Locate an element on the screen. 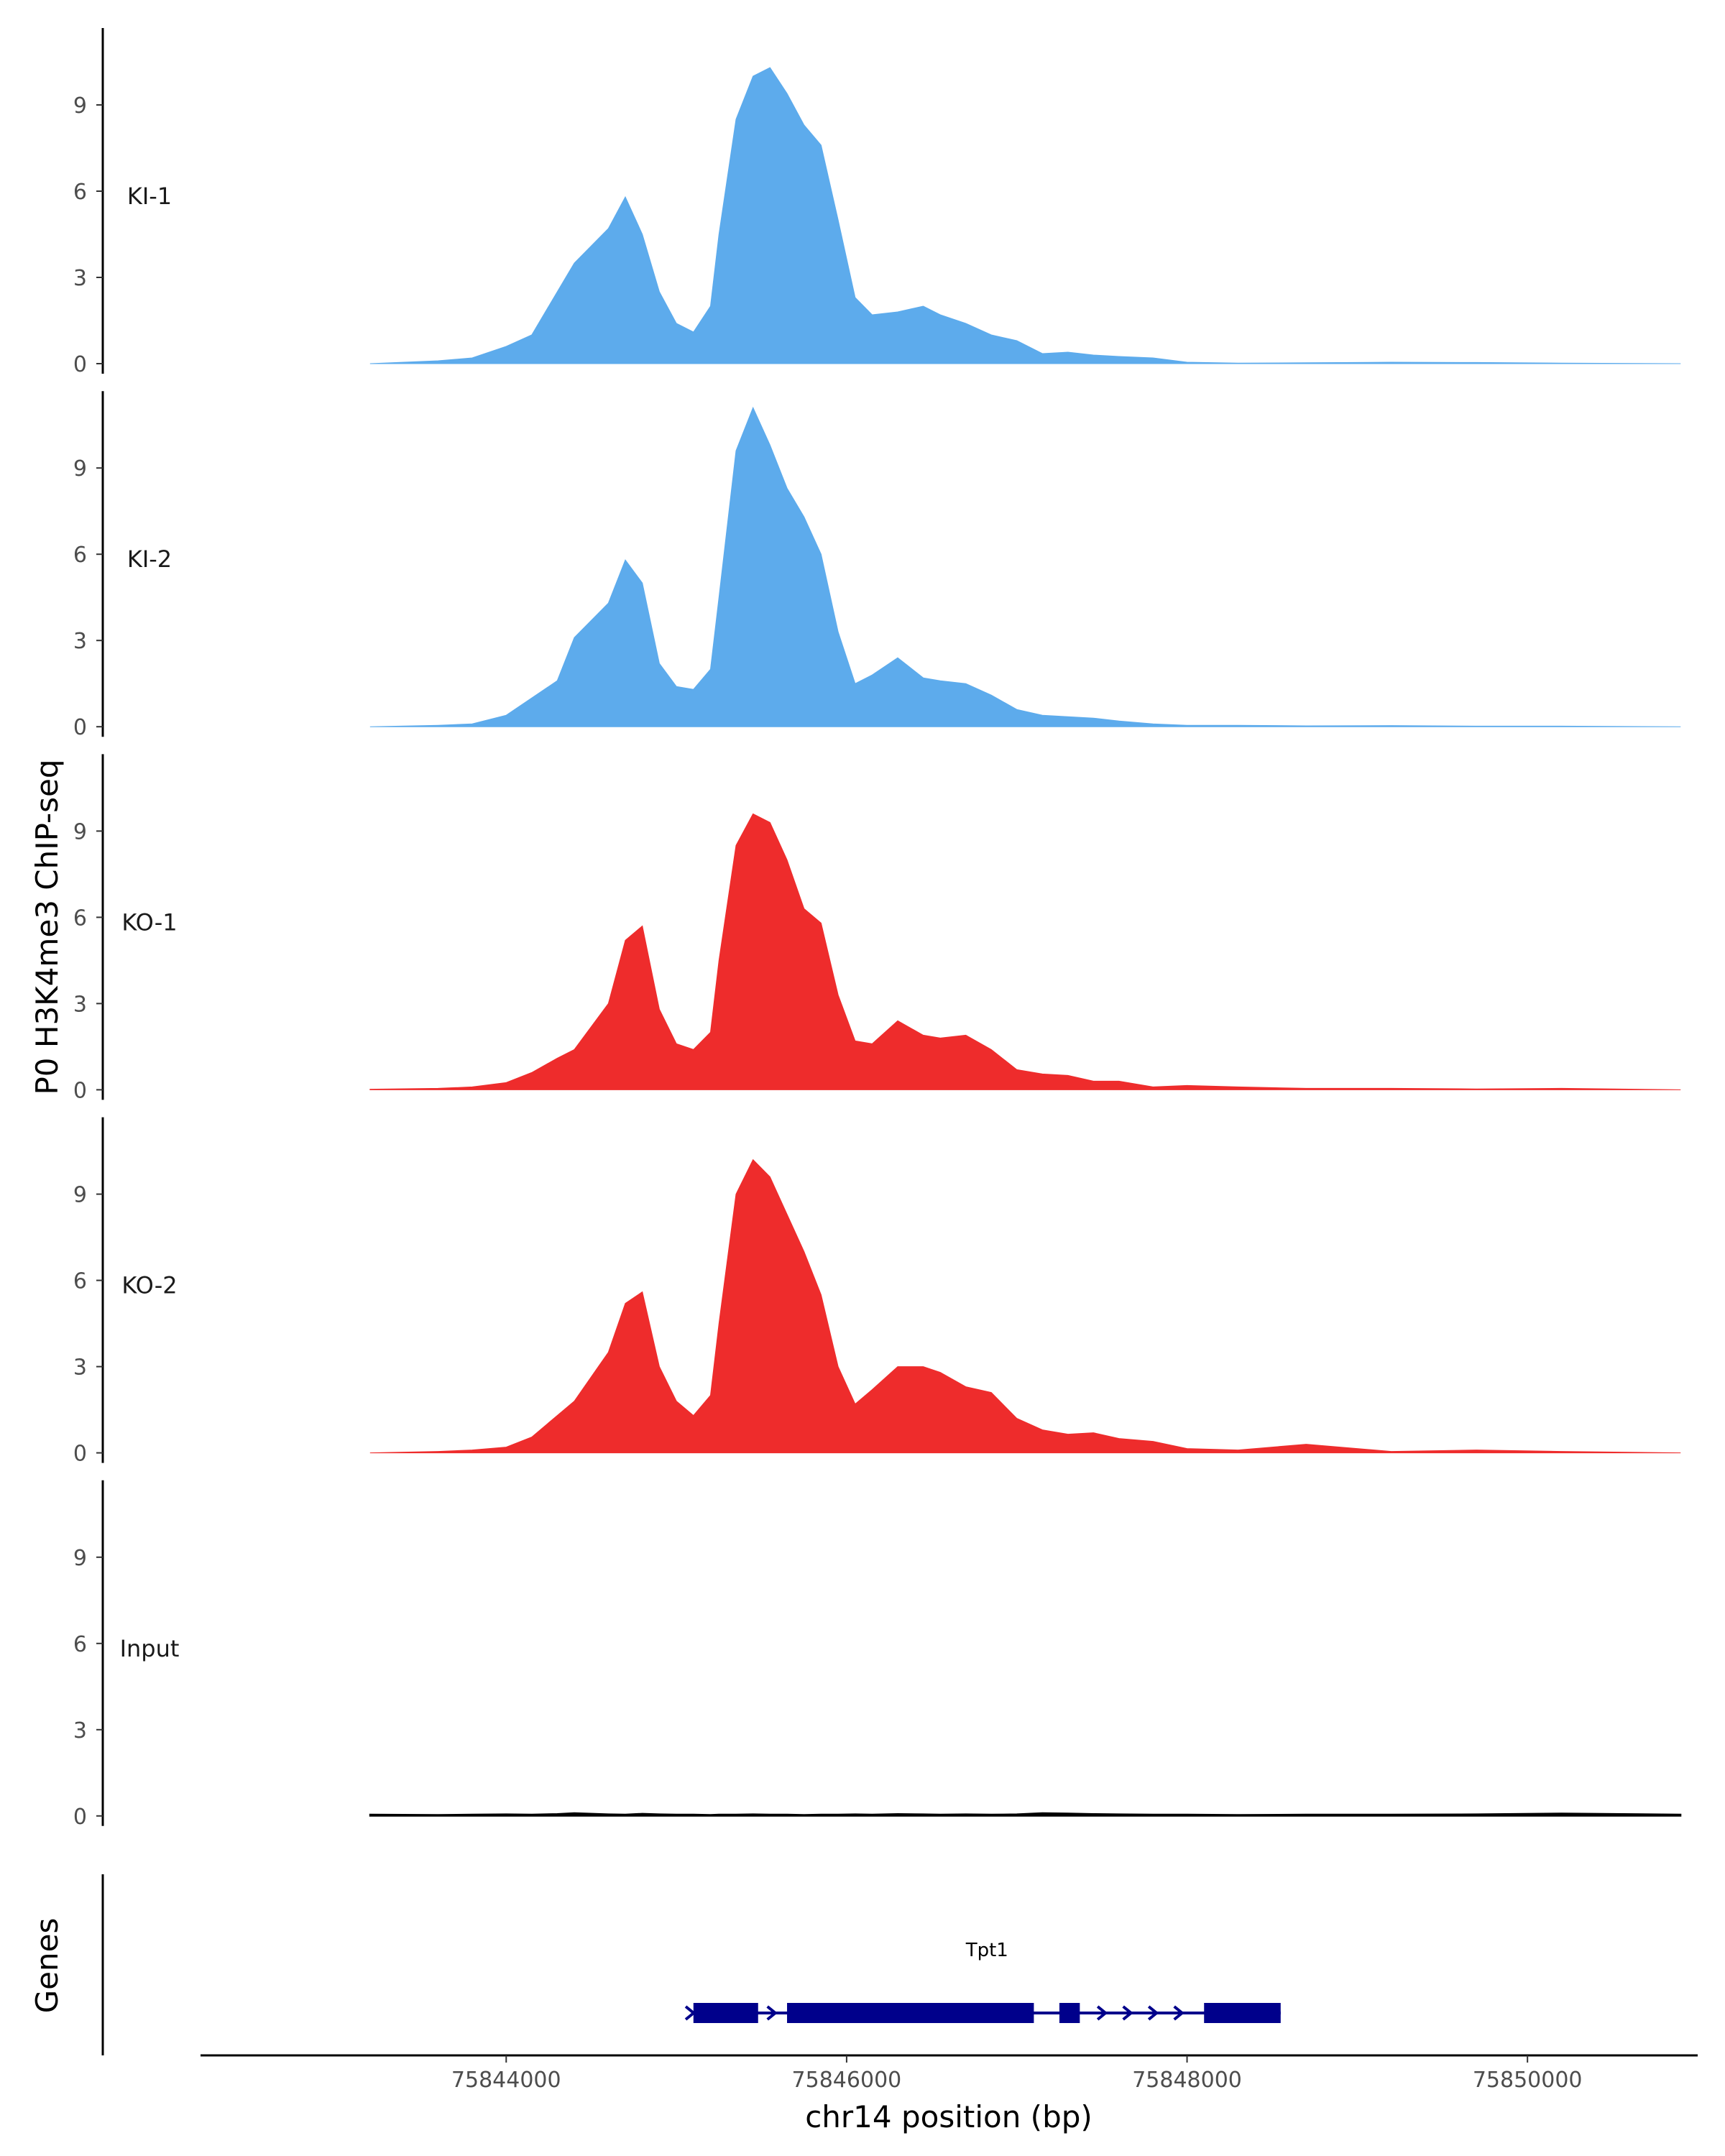 Image resolution: width=1725 pixels, height=2156 pixels. x-tick-label: 75850000 is located at coordinates (1528, 2080).